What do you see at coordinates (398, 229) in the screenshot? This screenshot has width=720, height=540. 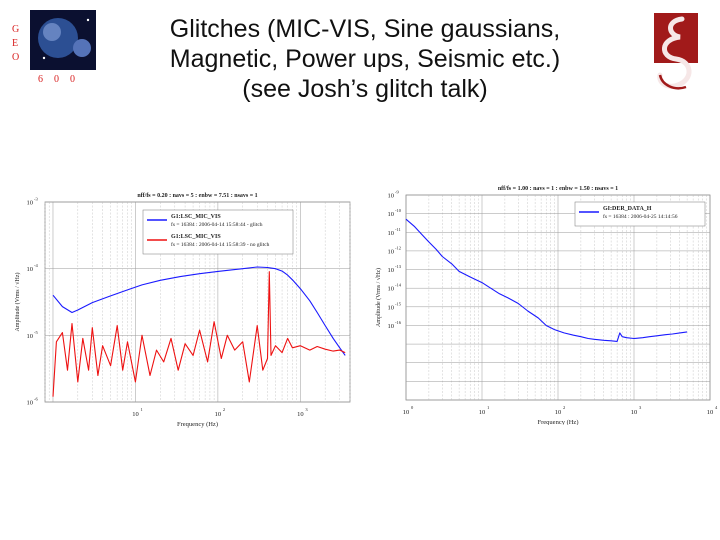 I see `y-tick-exponent: -11` at bounding box center [398, 229].